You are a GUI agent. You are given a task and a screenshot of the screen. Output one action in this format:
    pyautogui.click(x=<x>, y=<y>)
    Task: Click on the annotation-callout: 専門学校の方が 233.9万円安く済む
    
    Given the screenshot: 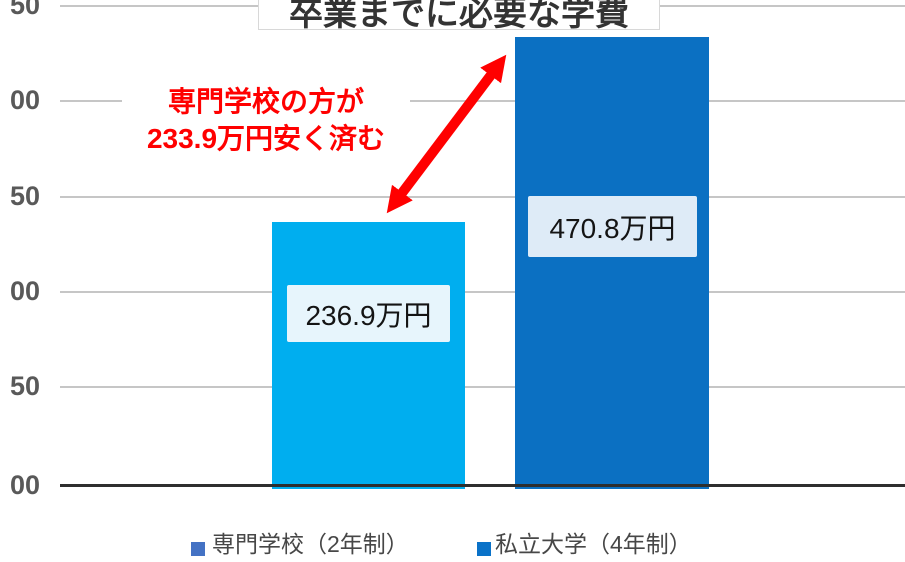 What is the action you would take?
    pyautogui.click(x=266, y=121)
    